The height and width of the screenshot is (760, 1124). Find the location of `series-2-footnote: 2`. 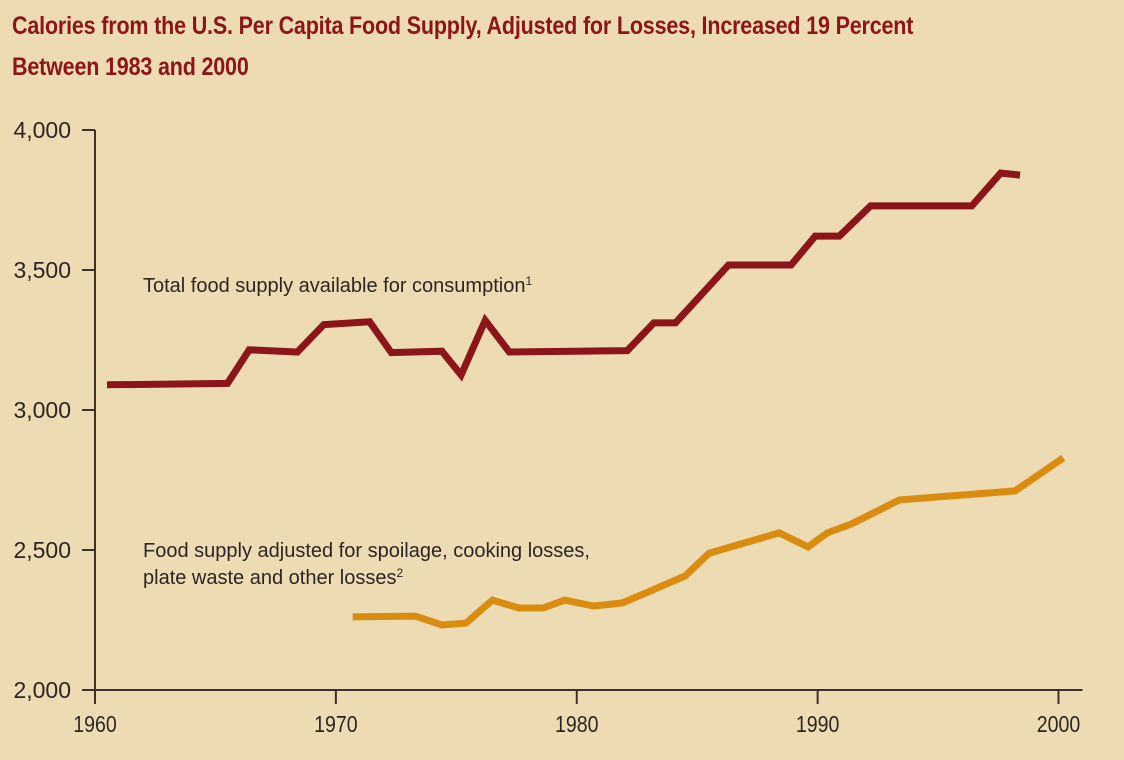

series-2-footnote: 2 is located at coordinates (400, 573).